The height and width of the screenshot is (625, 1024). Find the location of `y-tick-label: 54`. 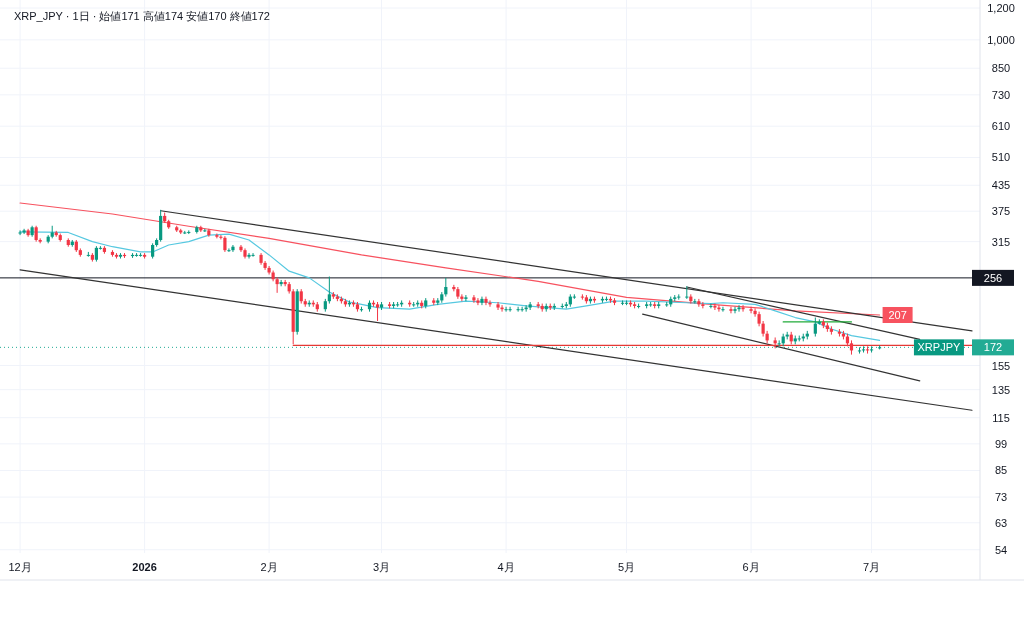

y-tick-label: 54 is located at coordinates (1001, 549).